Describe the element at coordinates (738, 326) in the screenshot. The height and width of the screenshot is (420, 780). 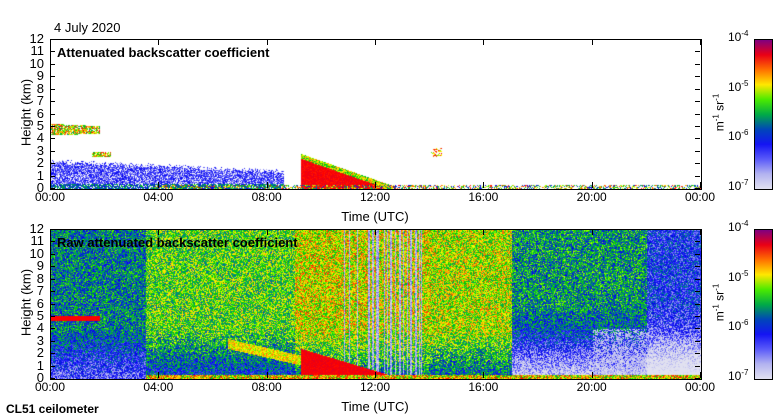
I see `colorbar-tick-label: 10⁻⁶` at that location.